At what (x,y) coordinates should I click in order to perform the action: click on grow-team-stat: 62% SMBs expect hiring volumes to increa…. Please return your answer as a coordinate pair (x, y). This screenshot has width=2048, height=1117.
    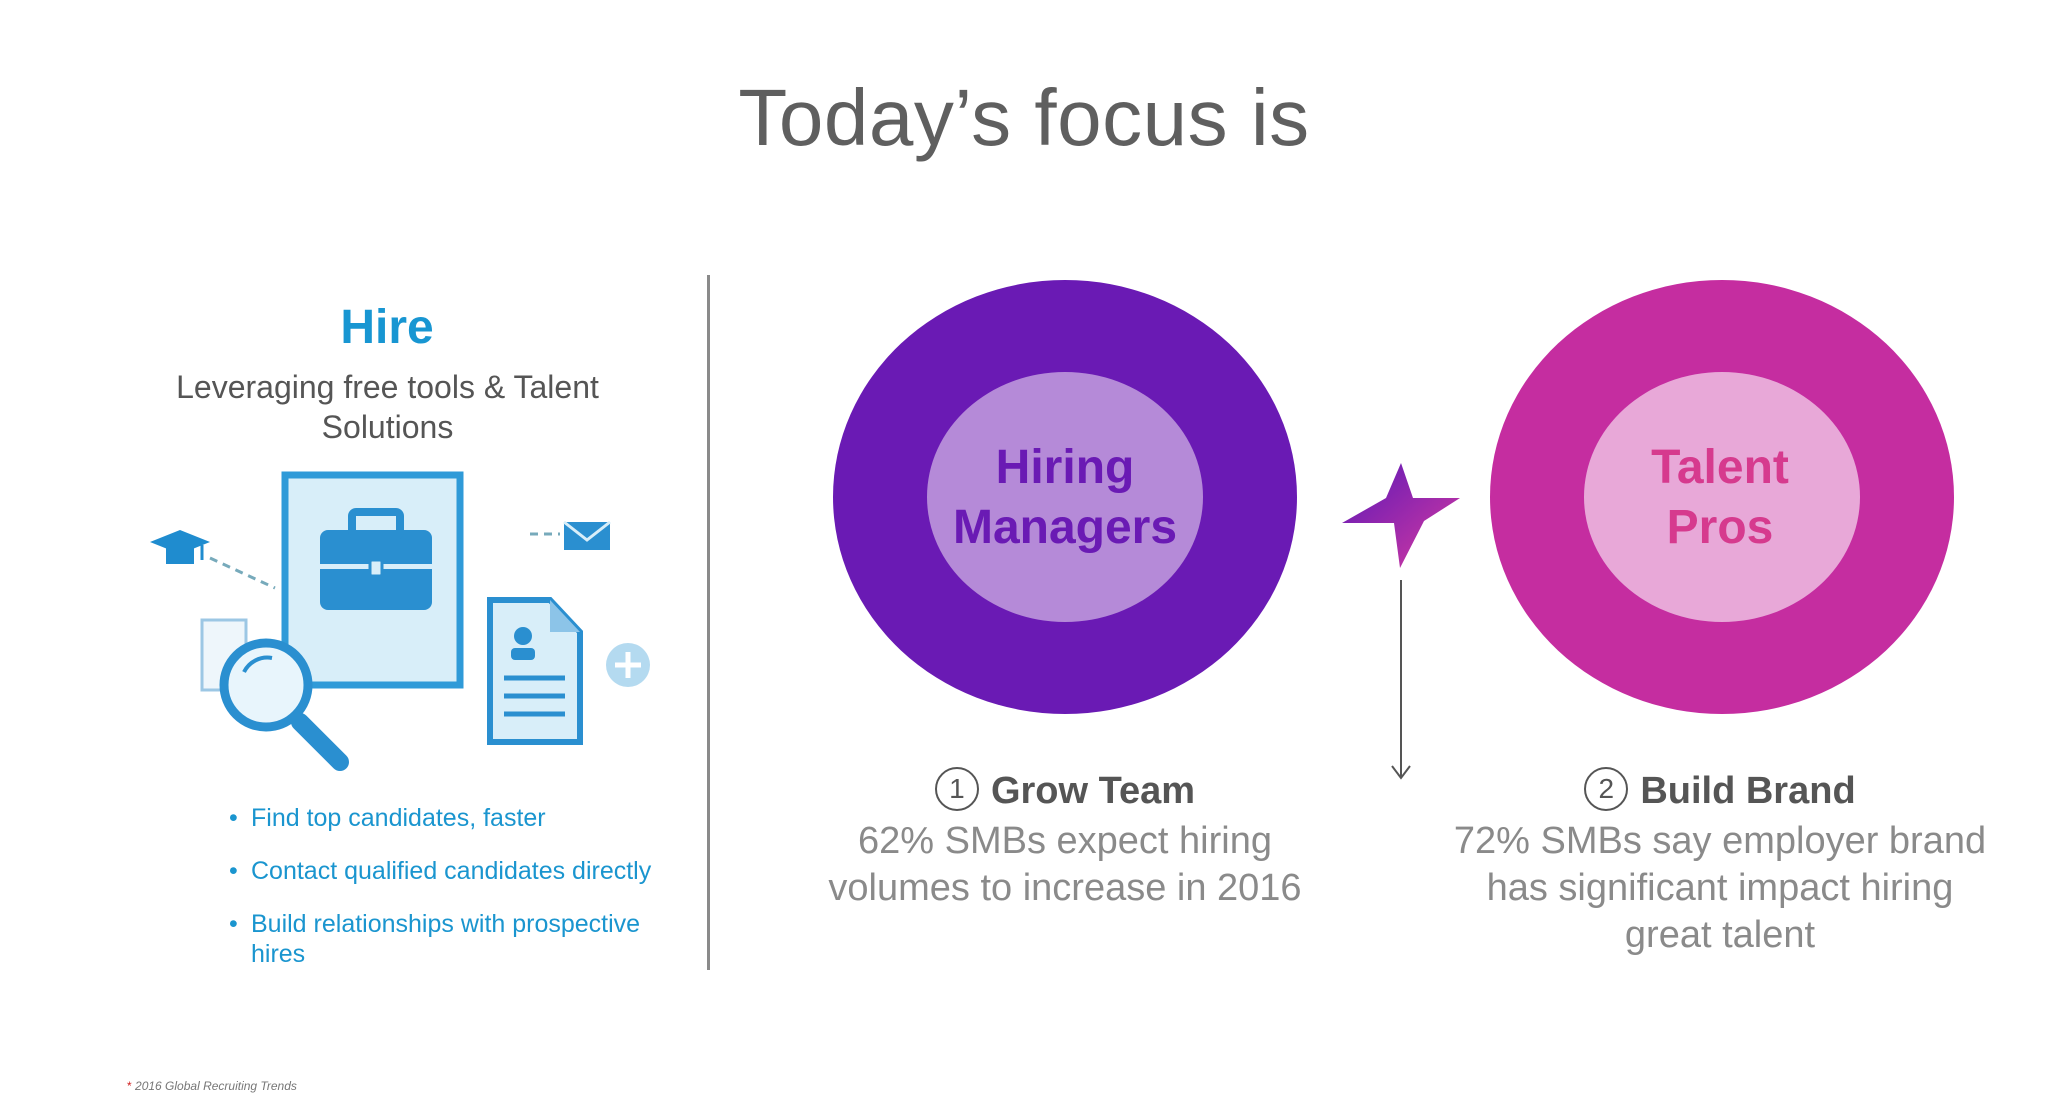
    Looking at the image, I should click on (1065, 864).